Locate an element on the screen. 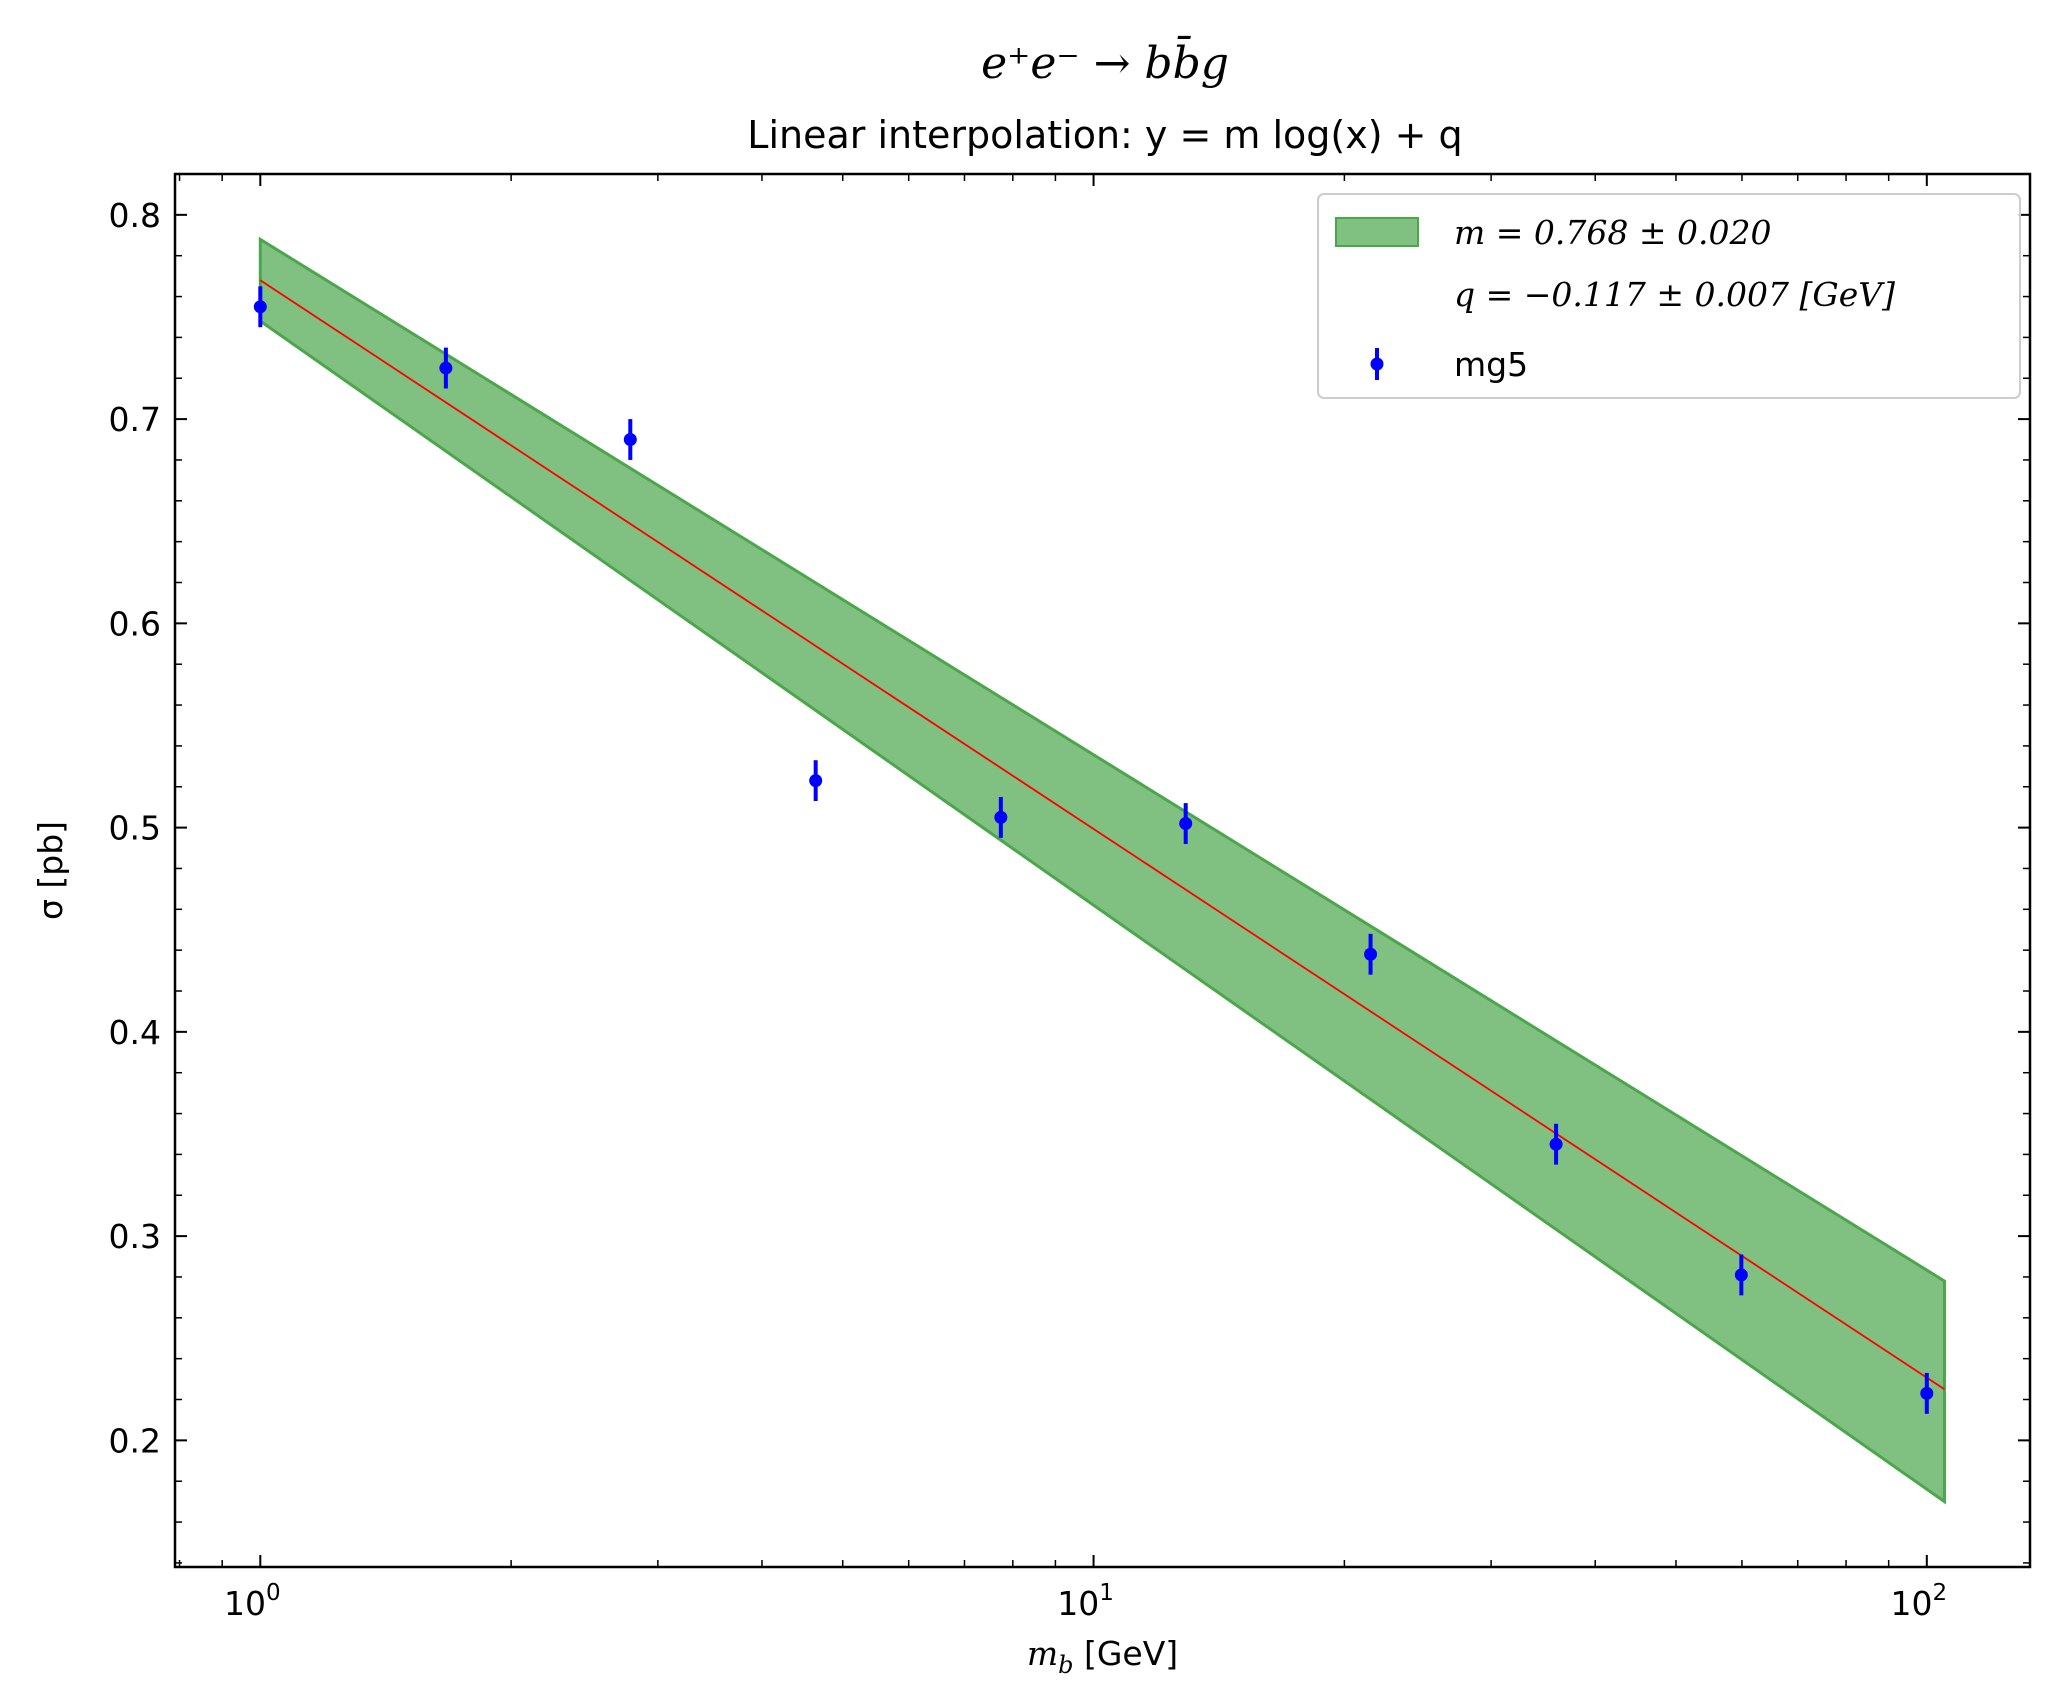  y-tick-label: 0.3 is located at coordinates (135, 1236).